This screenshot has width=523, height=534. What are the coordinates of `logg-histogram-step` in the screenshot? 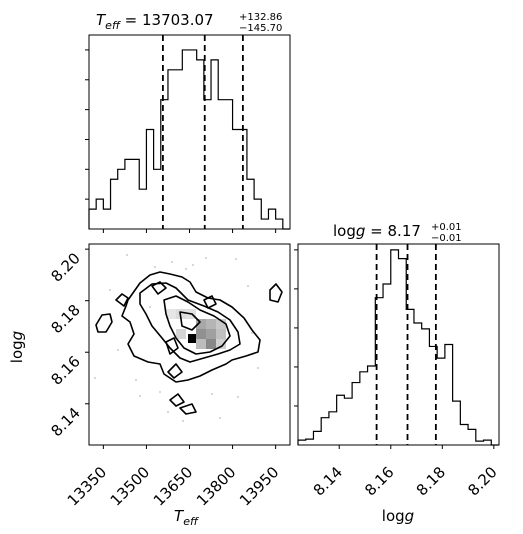 It's located at (398, 347).